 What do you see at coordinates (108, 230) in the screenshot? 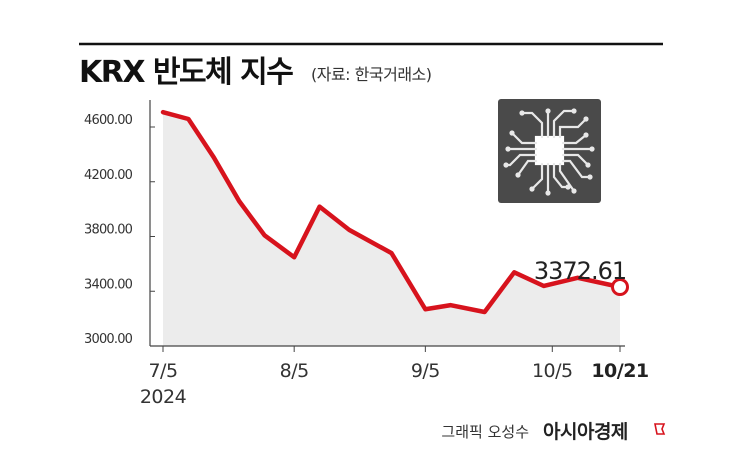
I see `y-tick-label: 3800.00` at bounding box center [108, 230].